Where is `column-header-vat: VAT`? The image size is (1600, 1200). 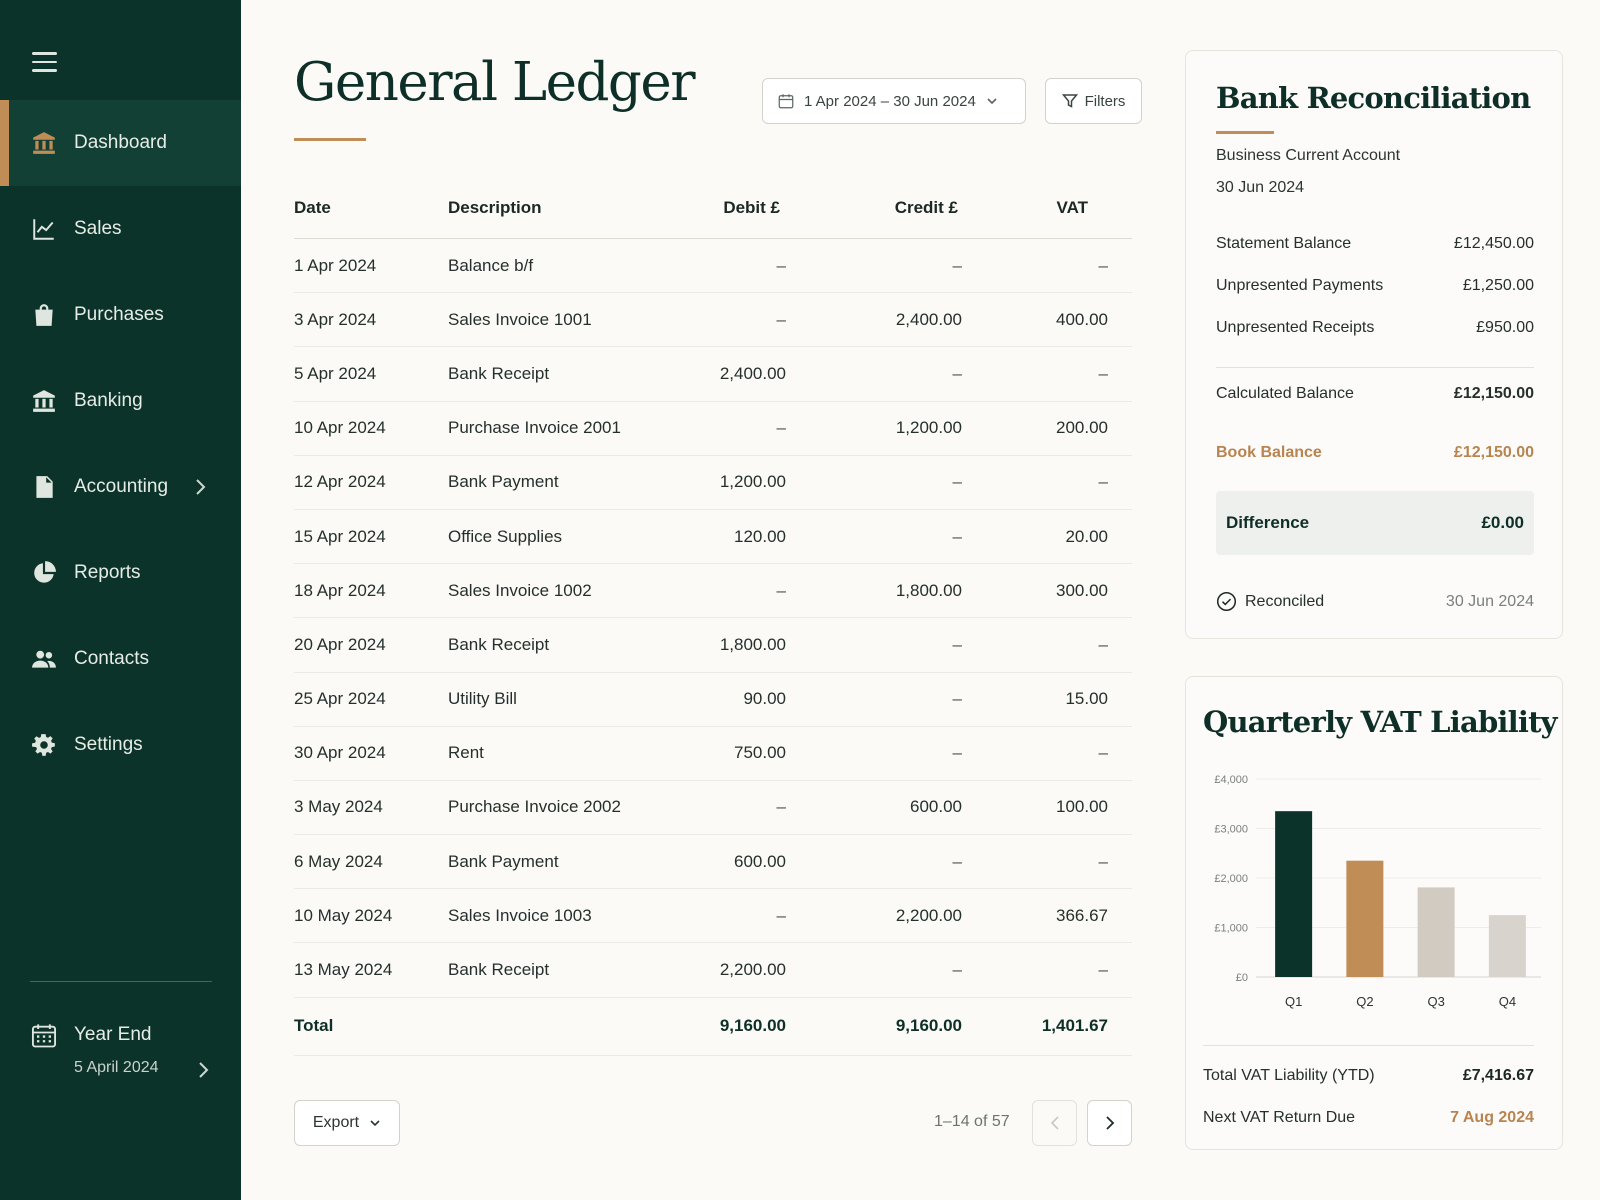 column-header-vat: VAT is located at coordinates (1072, 207).